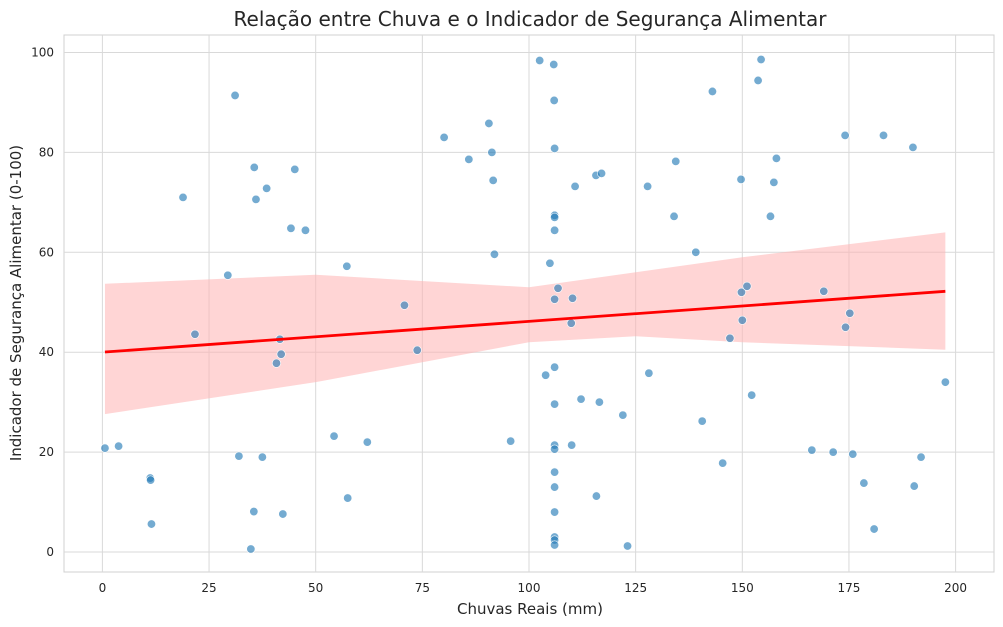 The width and height of the screenshot is (1003, 627). What do you see at coordinates (529, 588) in the screenshot?
I see `x-tick-label: 100` at bounding box center [529, 588].